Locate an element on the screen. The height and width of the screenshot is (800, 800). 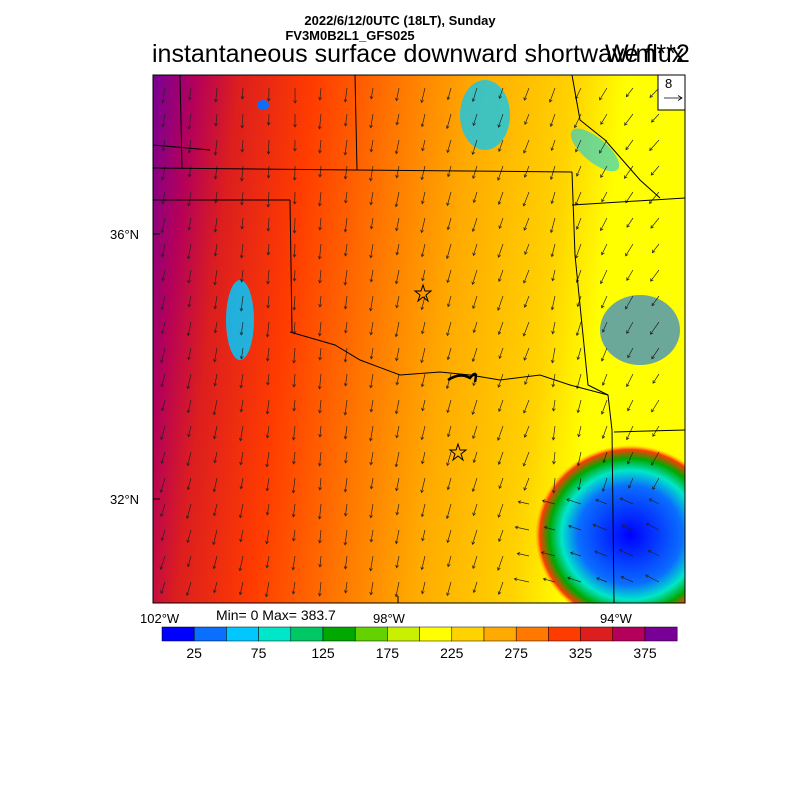
red-river-feature is located at coordinates (462, 377).